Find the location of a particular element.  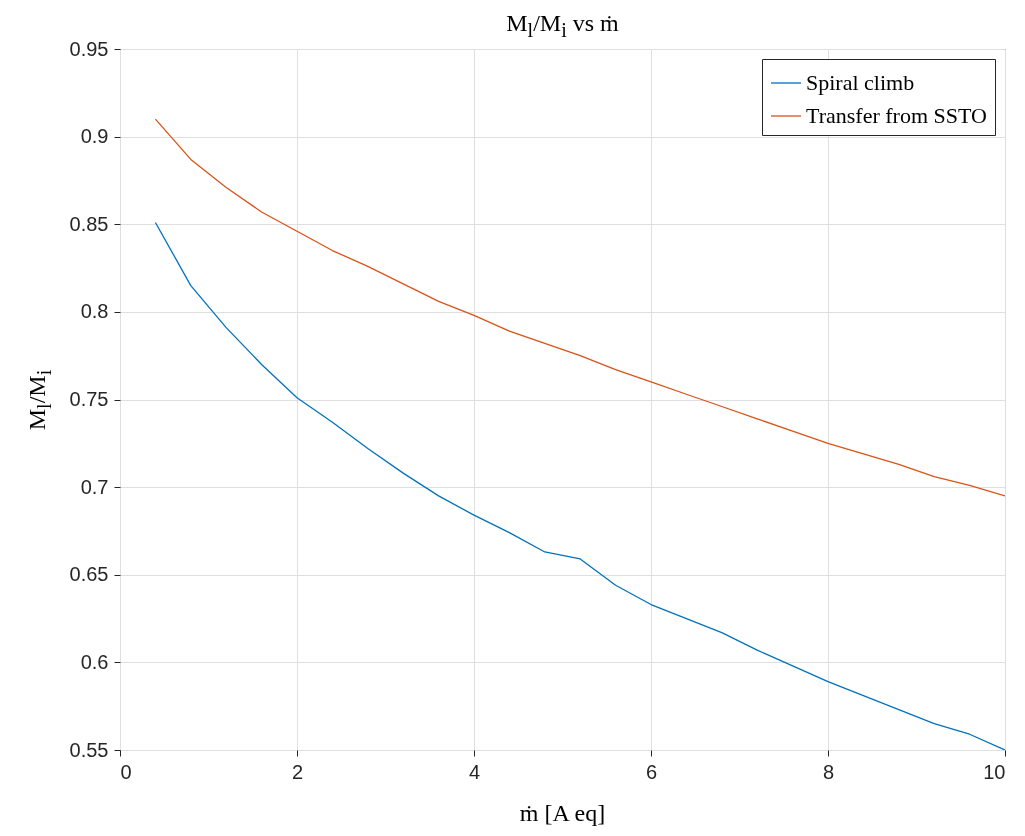

x-axis-title: ṁ [A eq] is located at coordinates (562, 813).